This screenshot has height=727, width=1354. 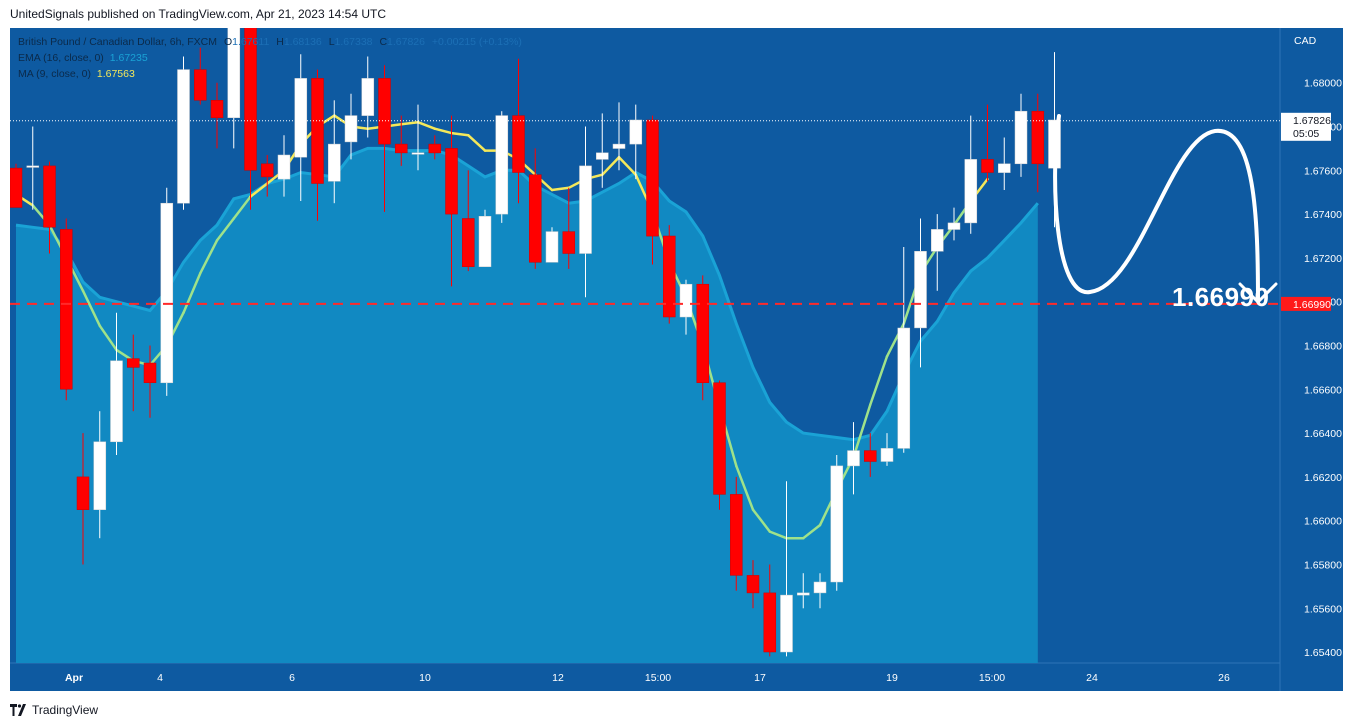 I want to click on time-axis-label: 24, so click(x=1092, y=678).